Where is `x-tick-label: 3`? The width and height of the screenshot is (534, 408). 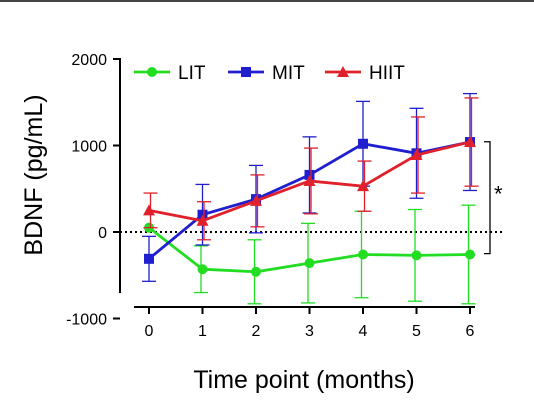 x-tick-label: 3 is located at coordinates (309, 331).